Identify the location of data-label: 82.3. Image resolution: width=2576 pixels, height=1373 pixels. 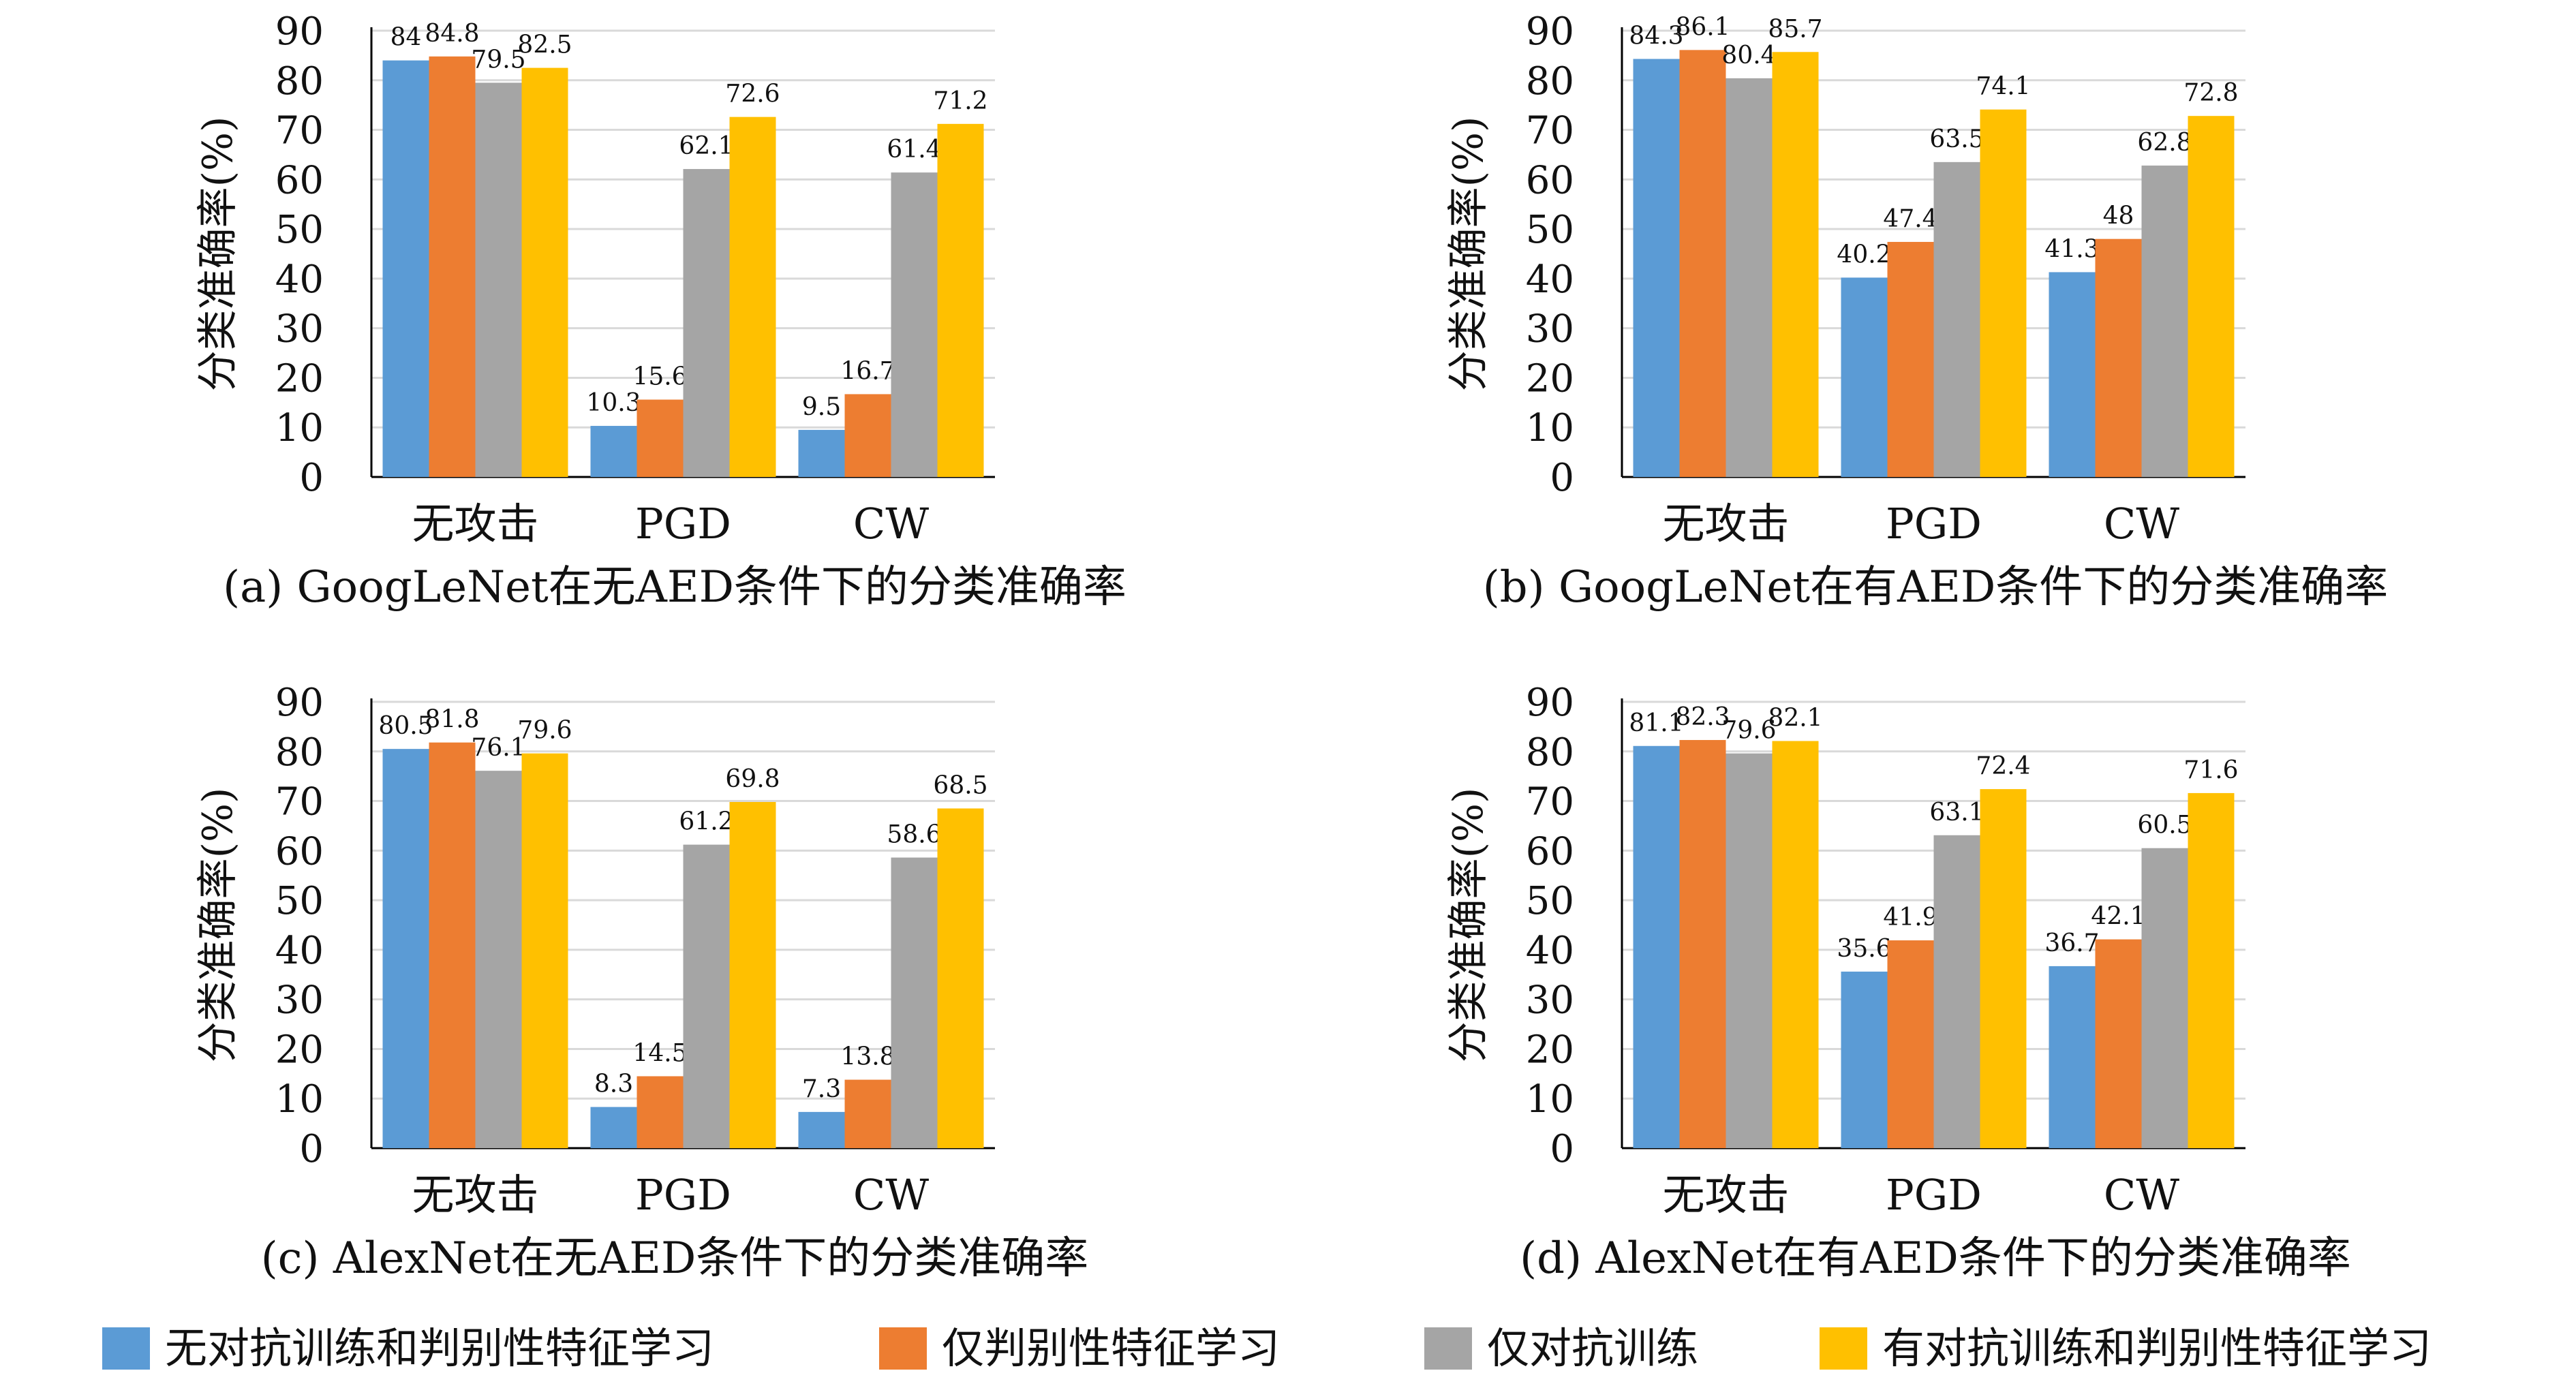
(1702, 717).